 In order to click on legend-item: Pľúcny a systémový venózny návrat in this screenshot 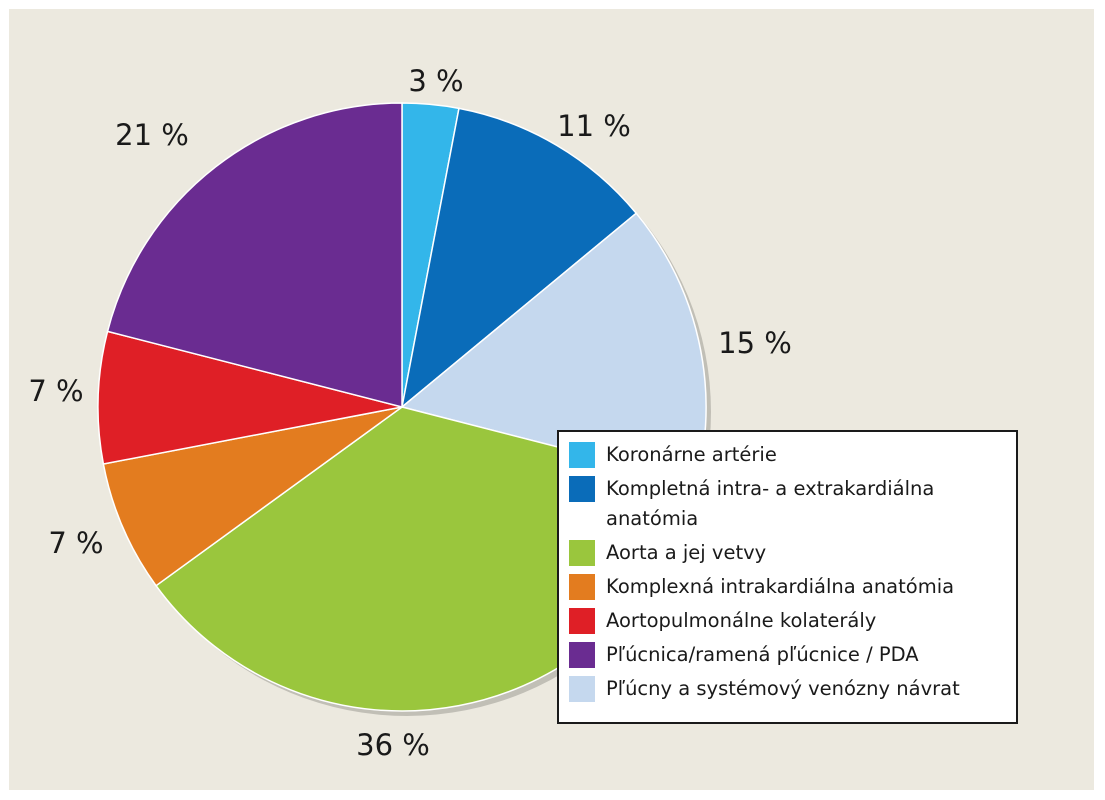, I will do `click(788, 690)`.